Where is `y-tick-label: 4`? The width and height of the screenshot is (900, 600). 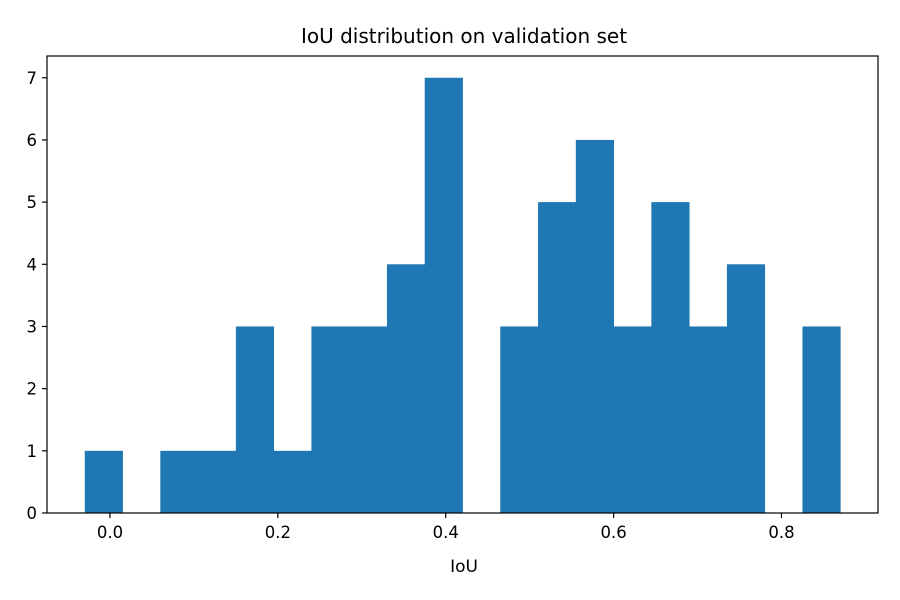 y-tick-label: 4 is located at coordinates (32, 264).